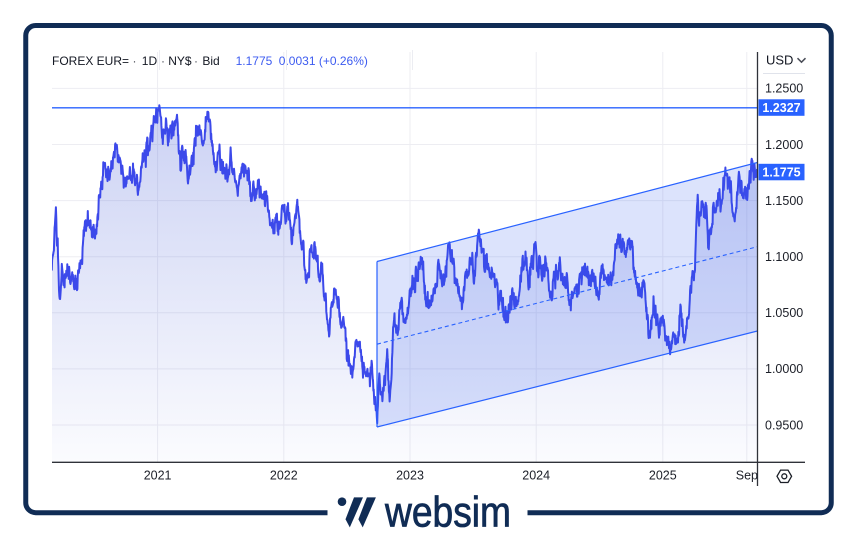  Describe the element at coordinates (210, 61) in the screenshot. I see `svg-text: Bid` at that location.